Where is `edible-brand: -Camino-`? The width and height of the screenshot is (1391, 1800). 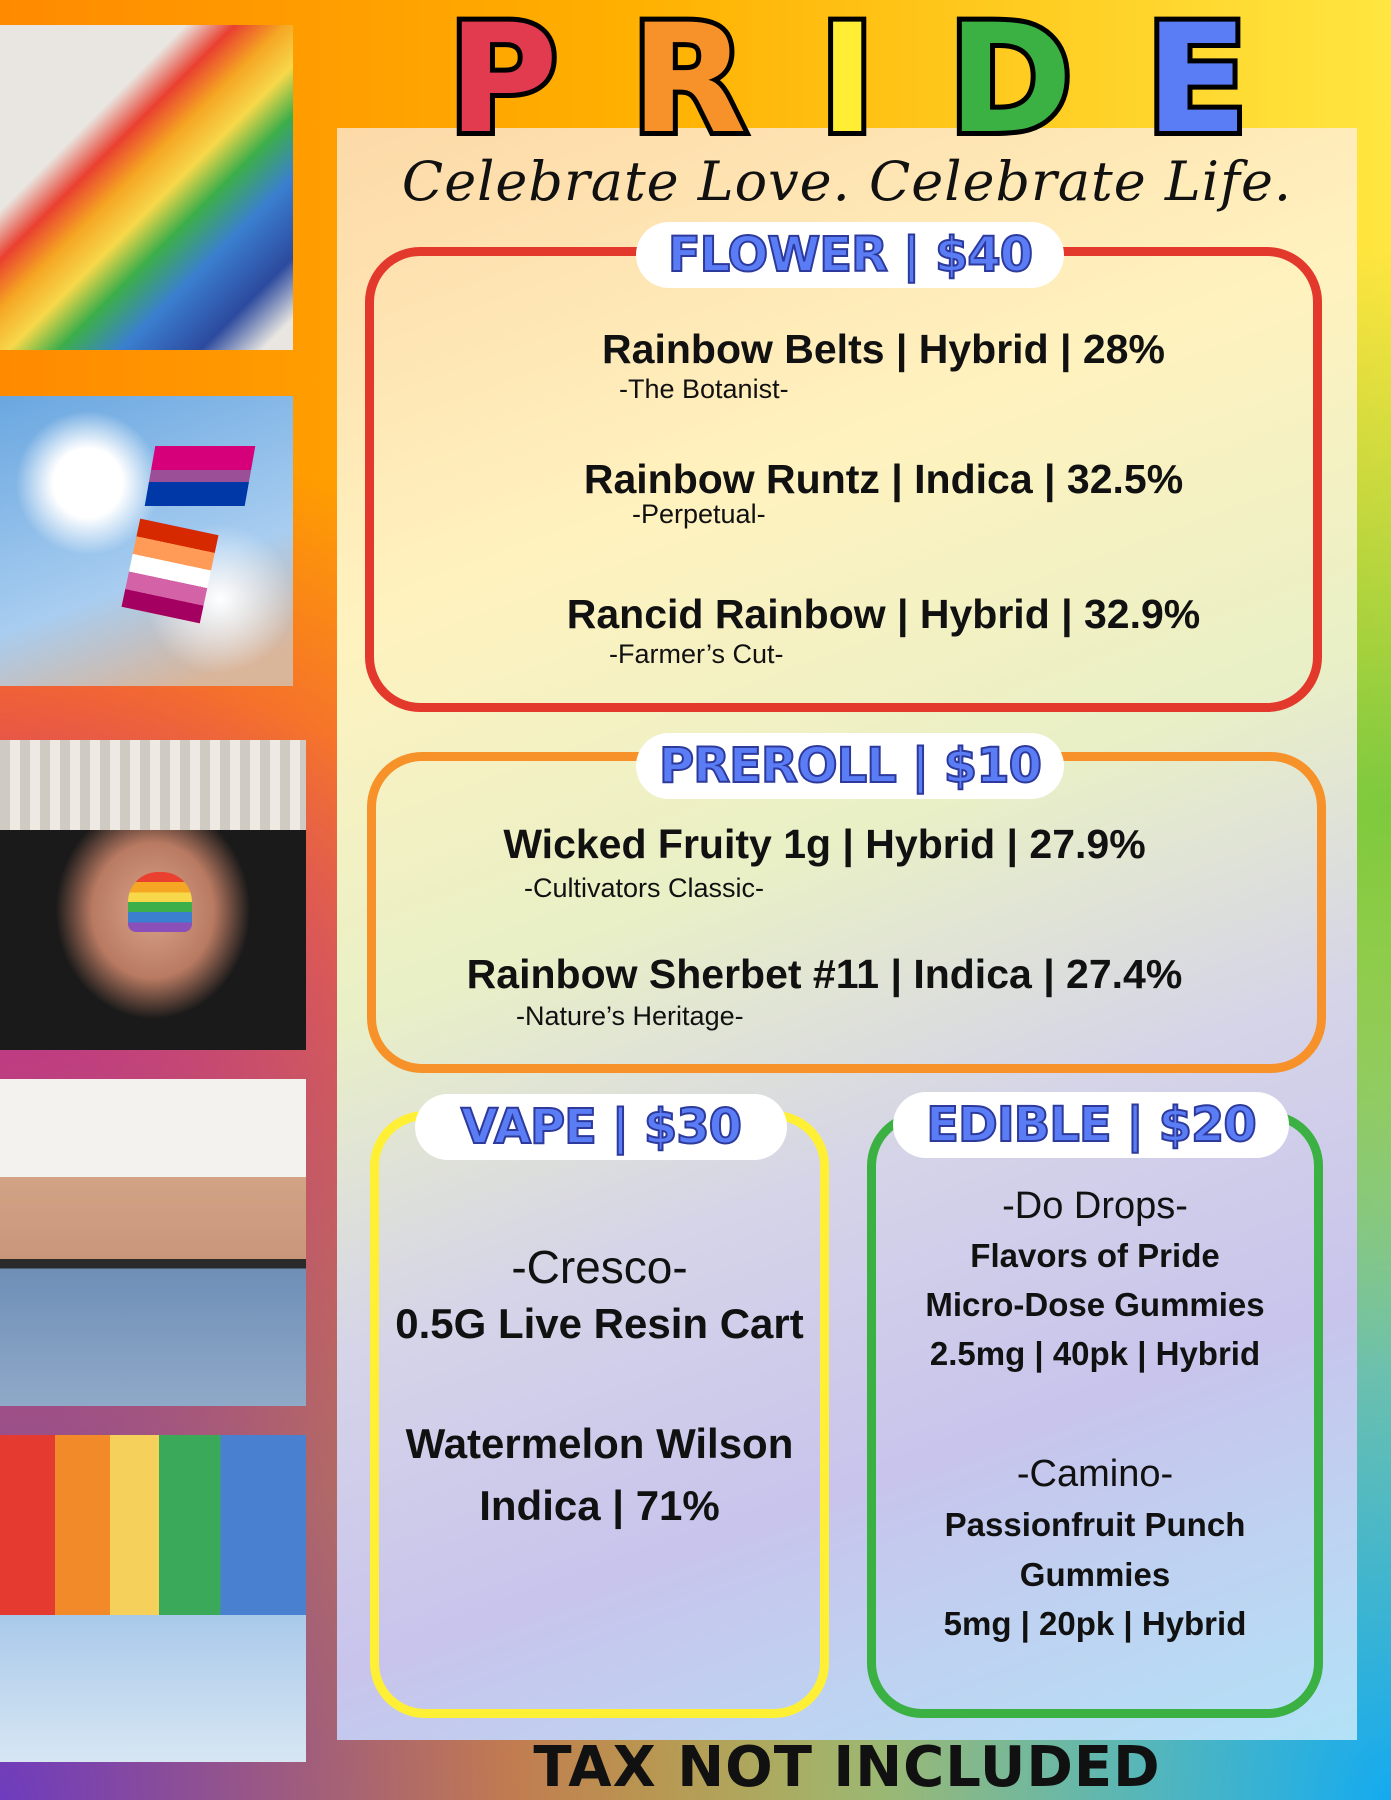 edible-brand: -Camino- is located at coordinates (1095, 1474).